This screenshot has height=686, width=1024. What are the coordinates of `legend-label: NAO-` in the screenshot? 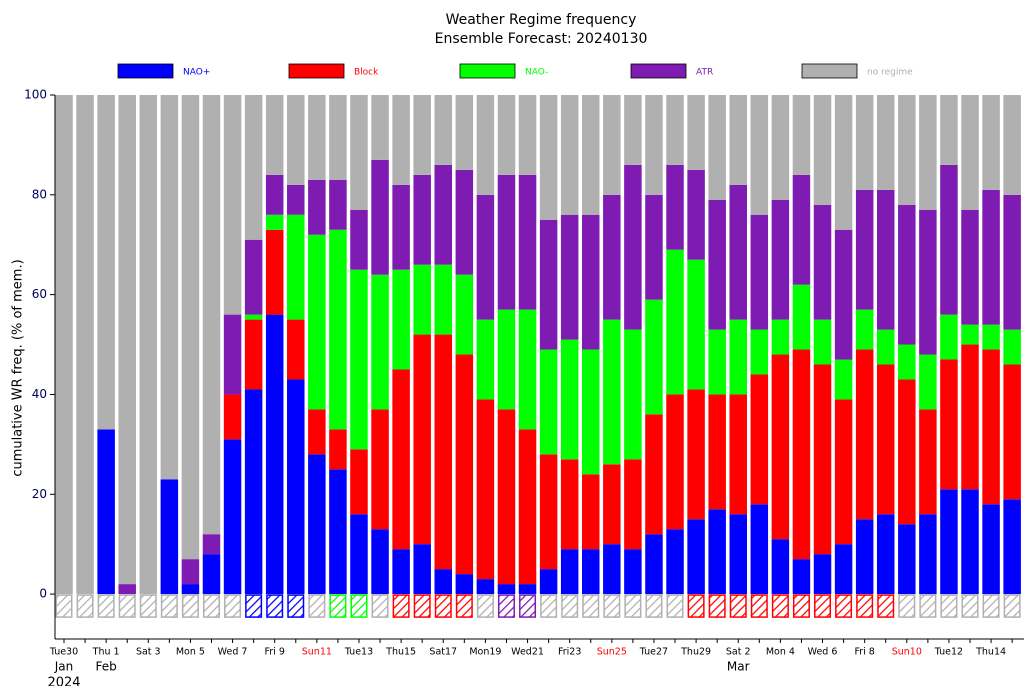 It's located at (536, 73).